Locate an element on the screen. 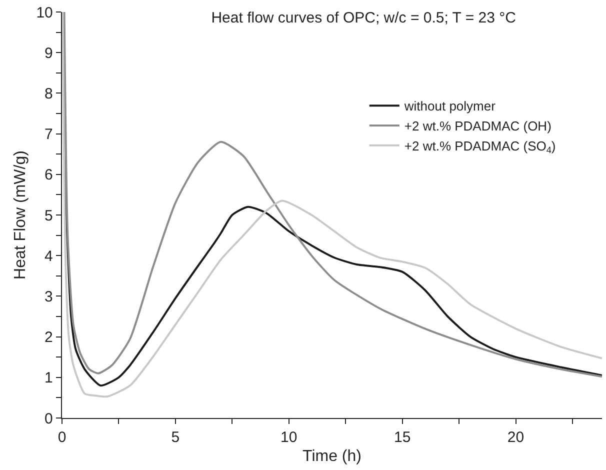 This screenshot has width=606, height=470. x-tick-label: 15 is located at coordinates (402, 437).